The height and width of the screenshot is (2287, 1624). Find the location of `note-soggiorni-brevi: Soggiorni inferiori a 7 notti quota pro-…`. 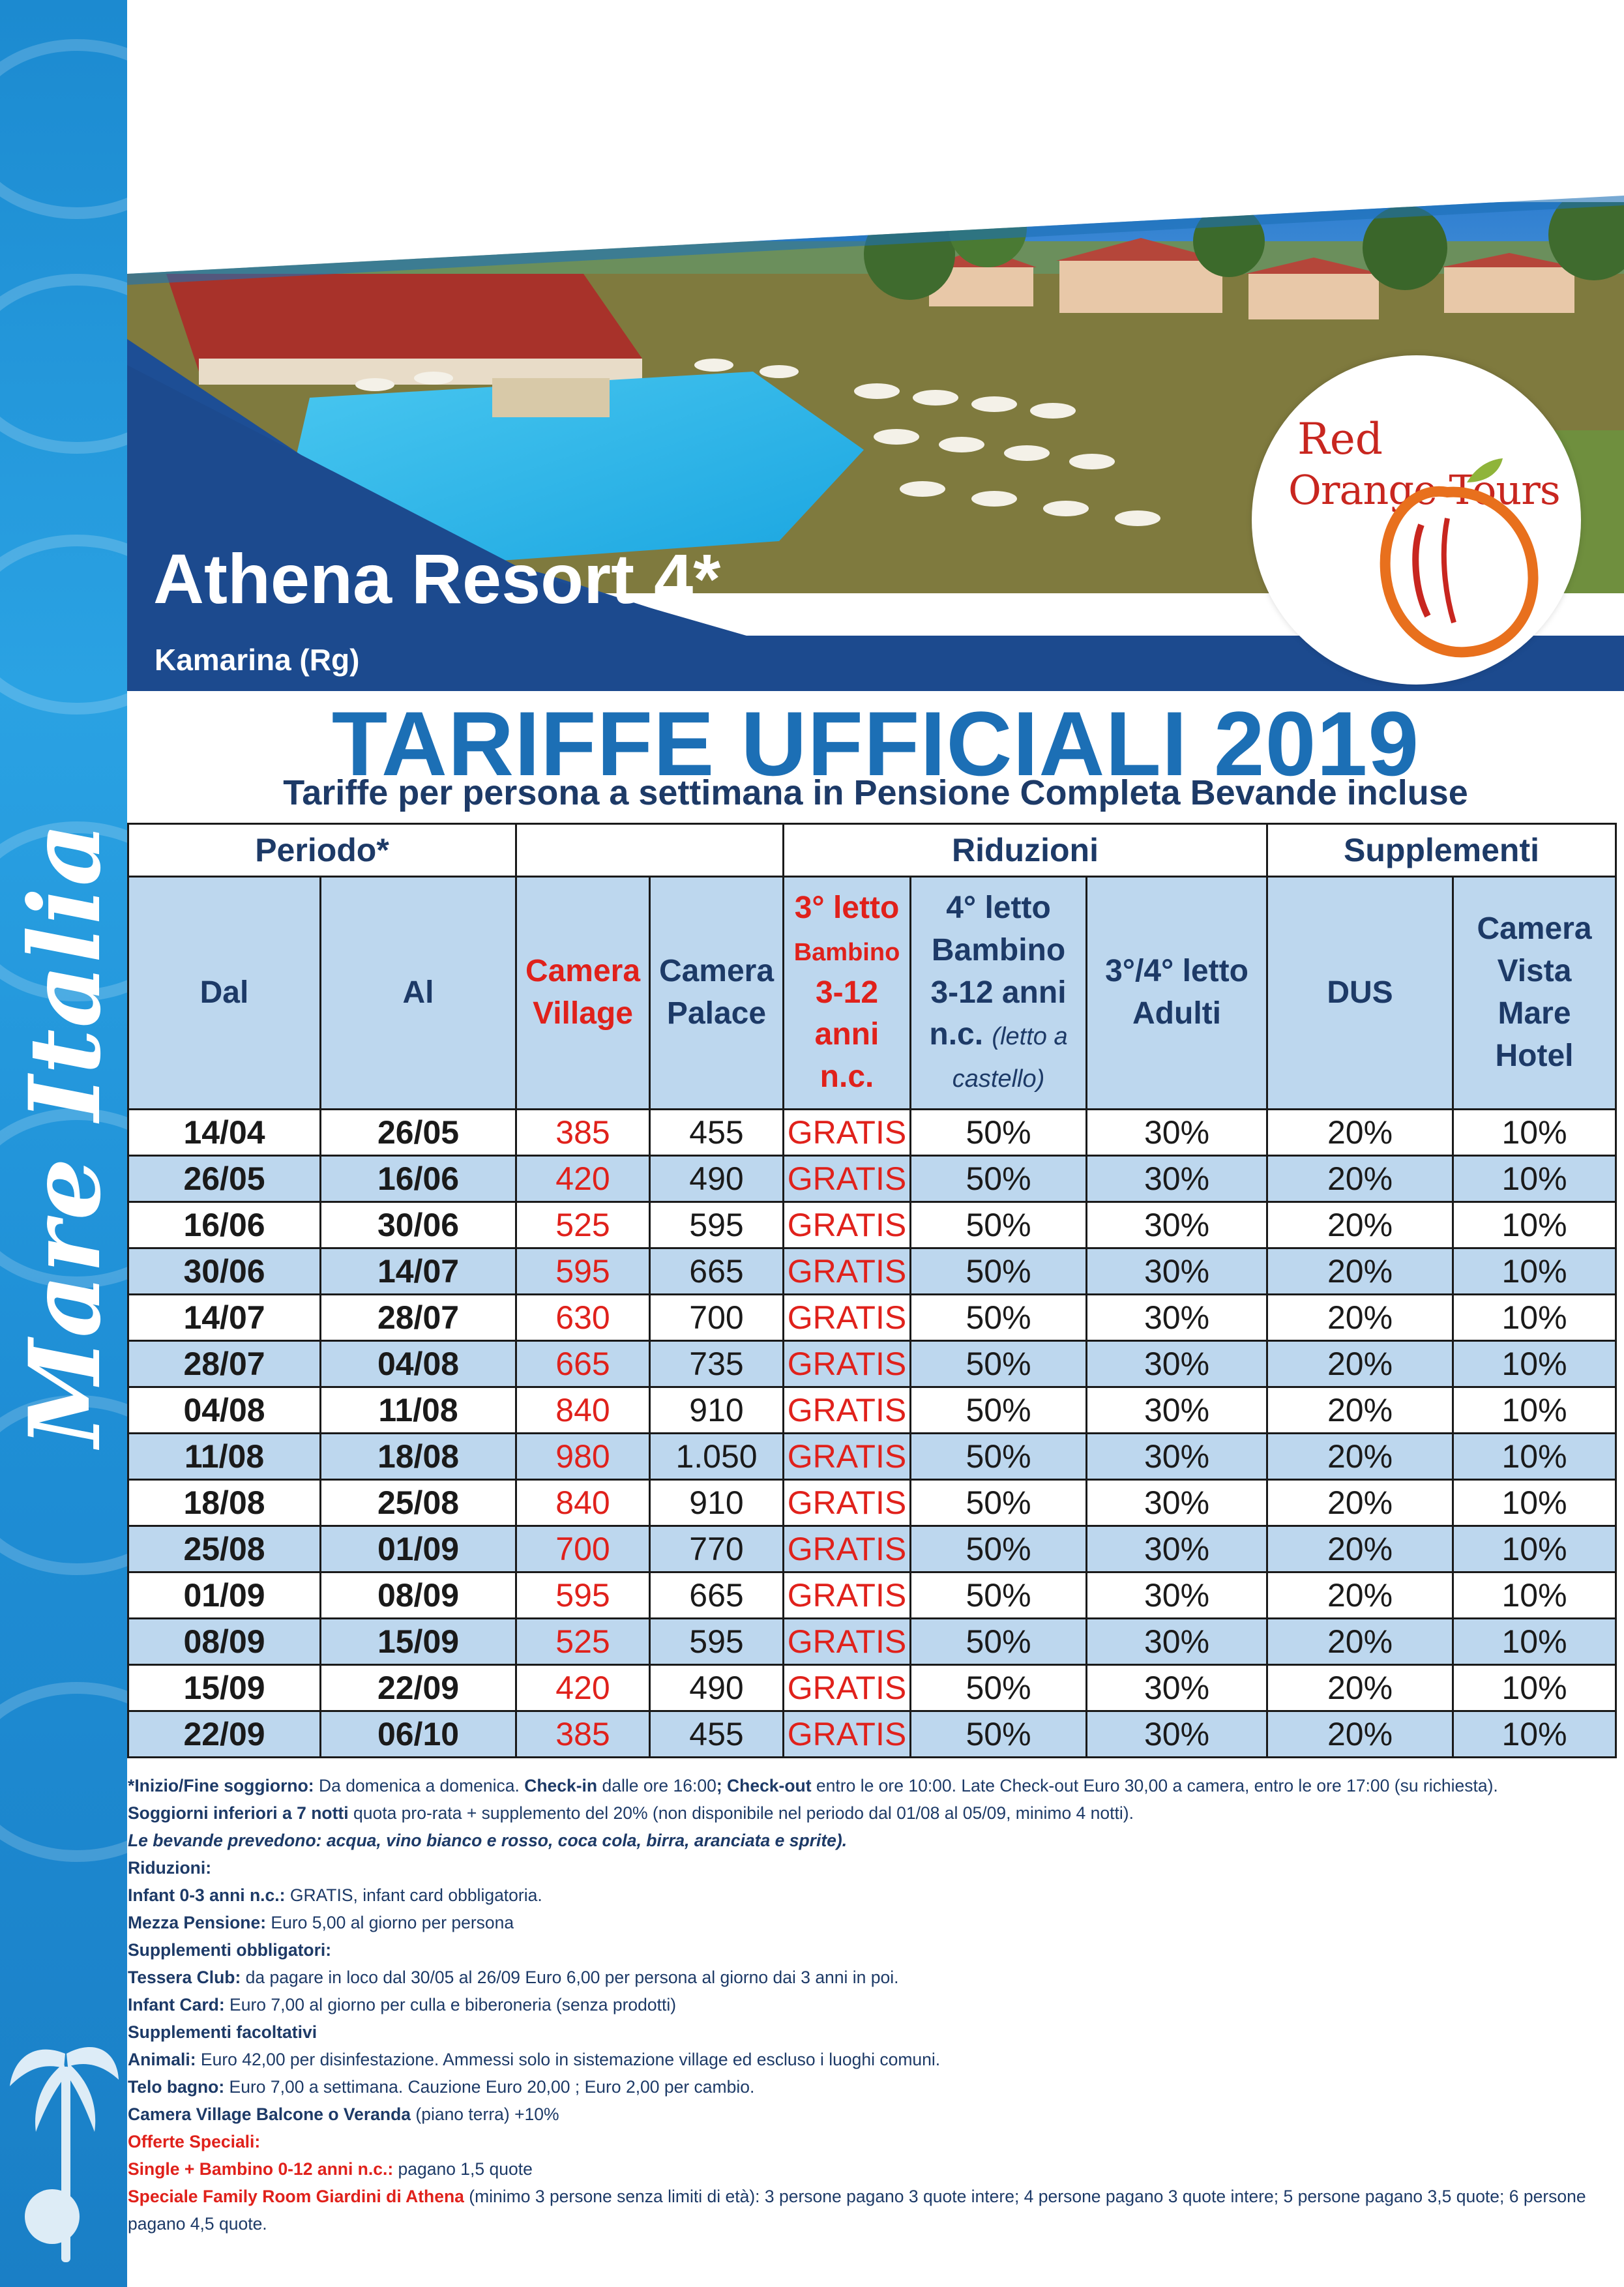

note-soggiorni-brevi: Soggiorni inferiori a 7 notti quota pro-… is located at coordinates (631, 1813).